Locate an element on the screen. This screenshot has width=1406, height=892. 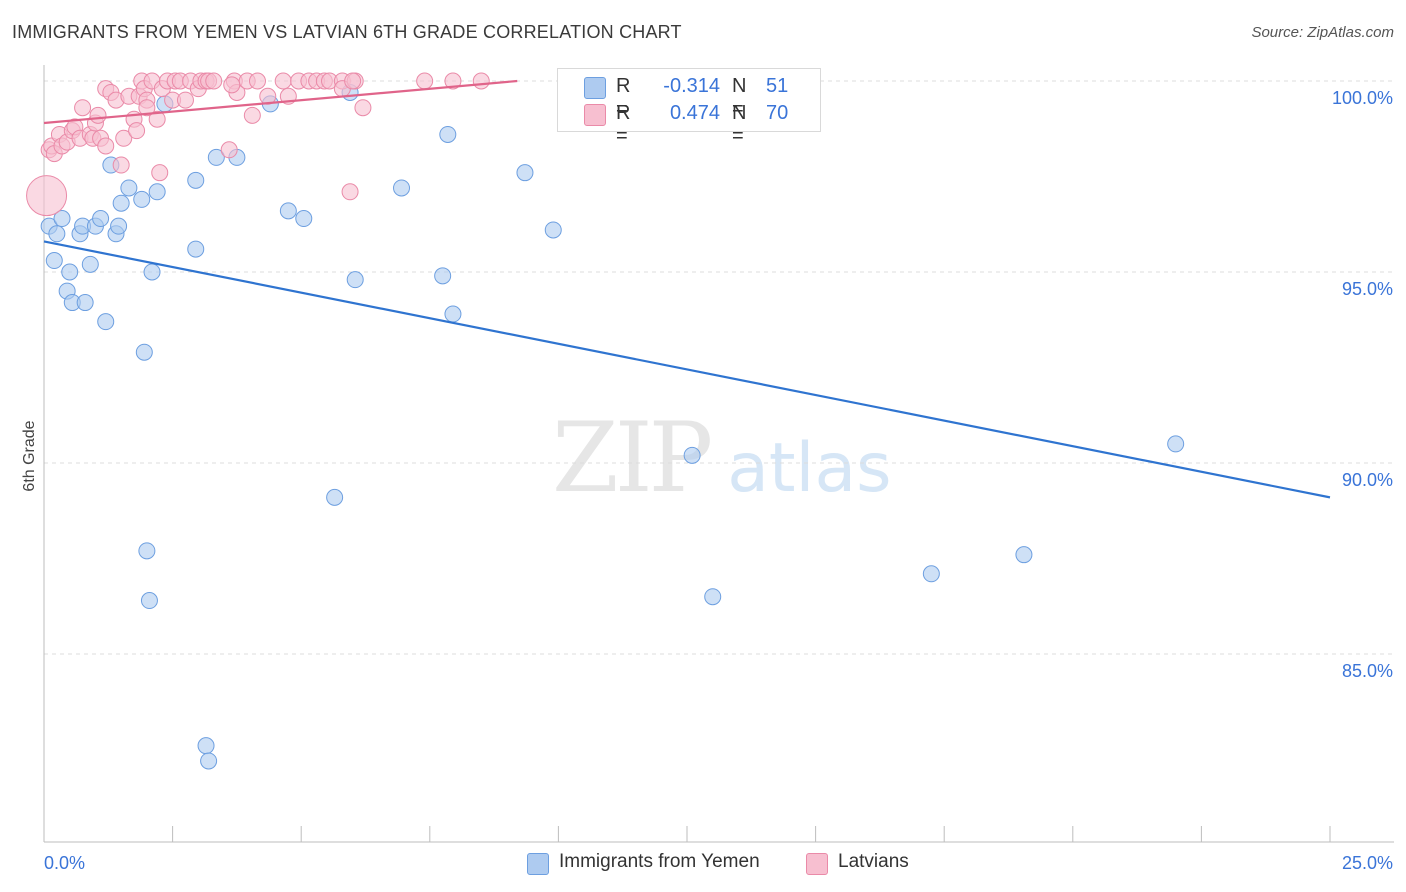
legend-n-value: 51 is located at coordinates (777, 86).